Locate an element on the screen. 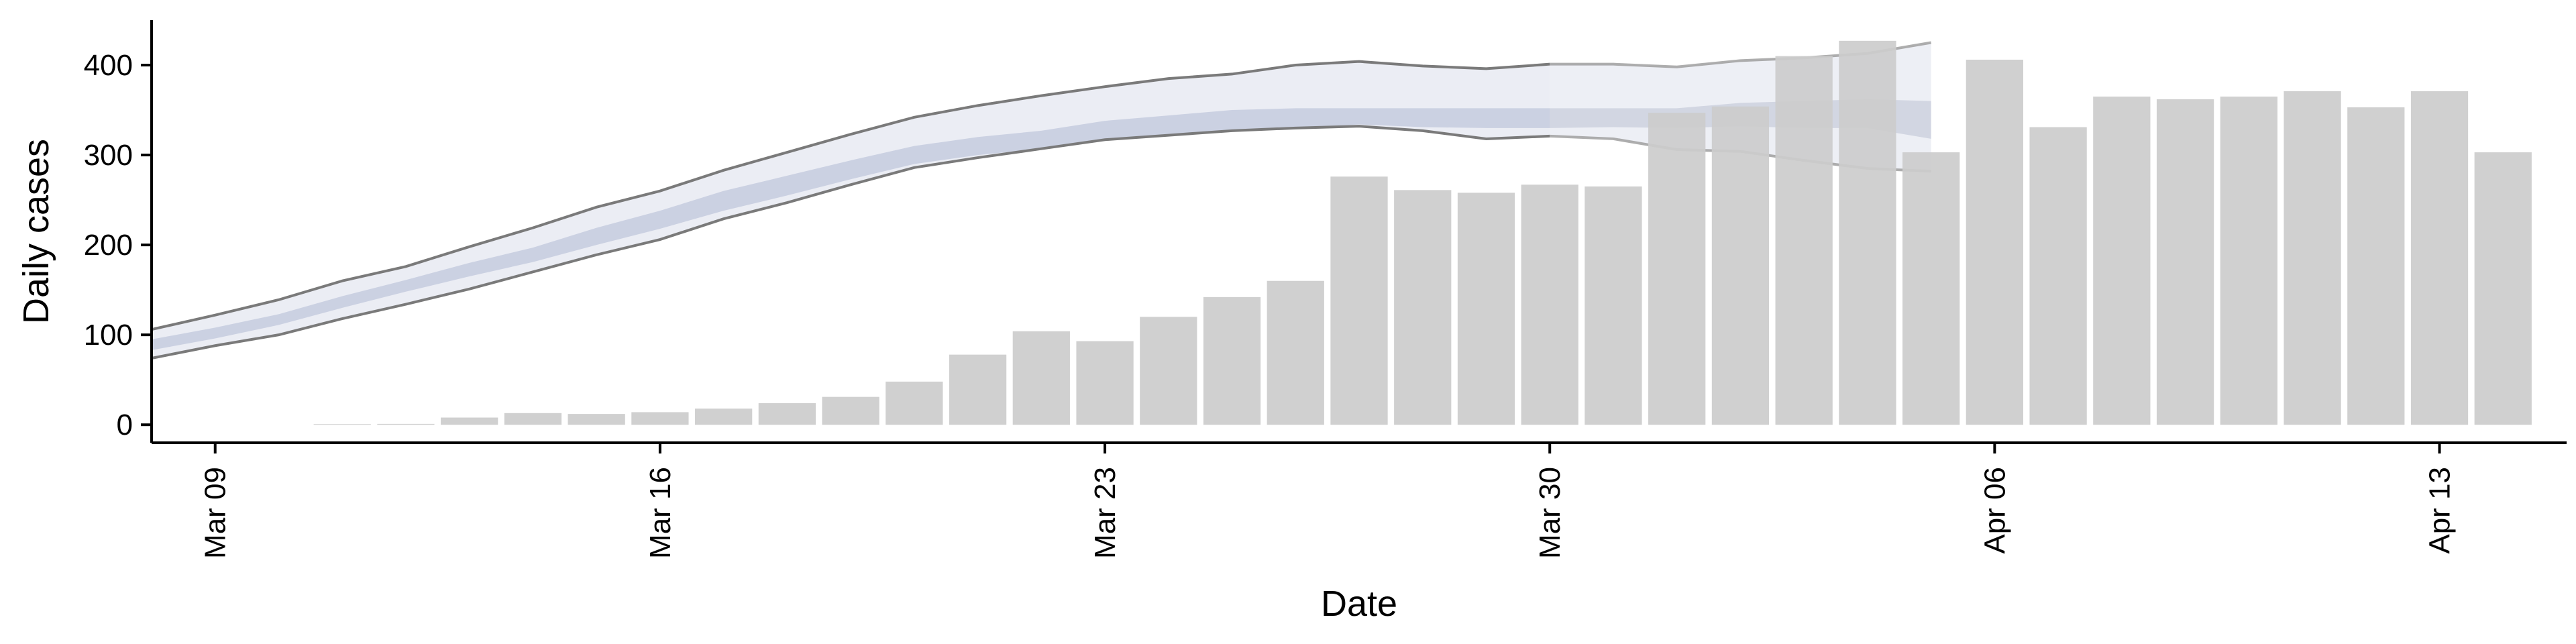  y-ticks: 0 100 200 300 400 is located at coordinates (118, 245).